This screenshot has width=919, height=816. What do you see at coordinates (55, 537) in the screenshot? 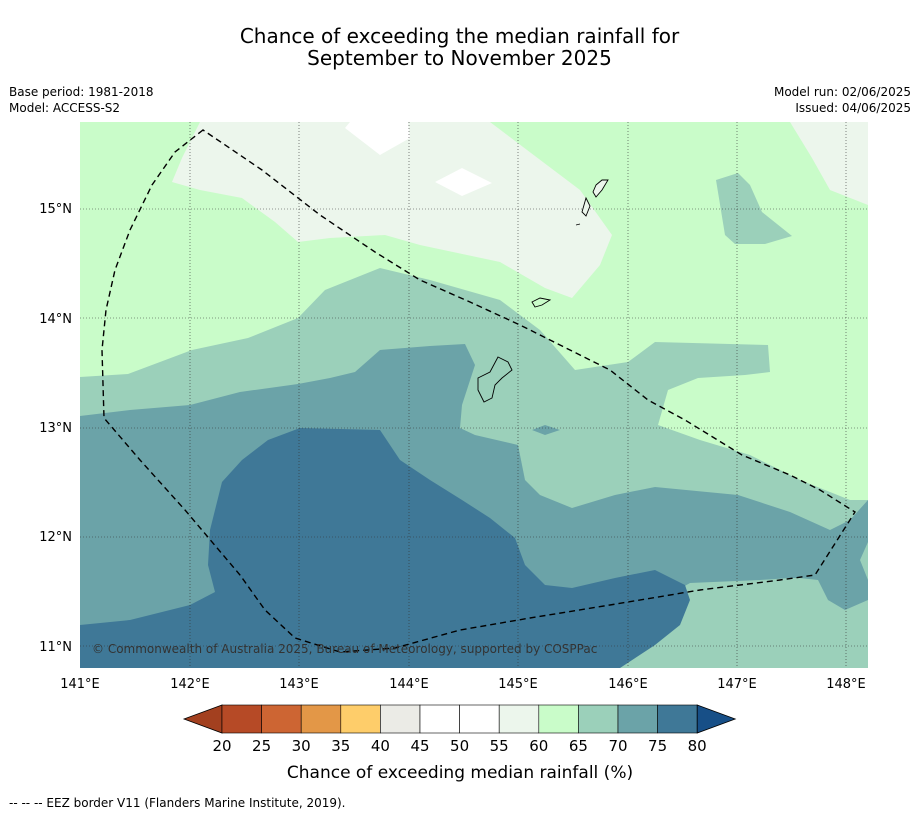
I see `lat-tick: 12°N` at bounding box center [55, 537].